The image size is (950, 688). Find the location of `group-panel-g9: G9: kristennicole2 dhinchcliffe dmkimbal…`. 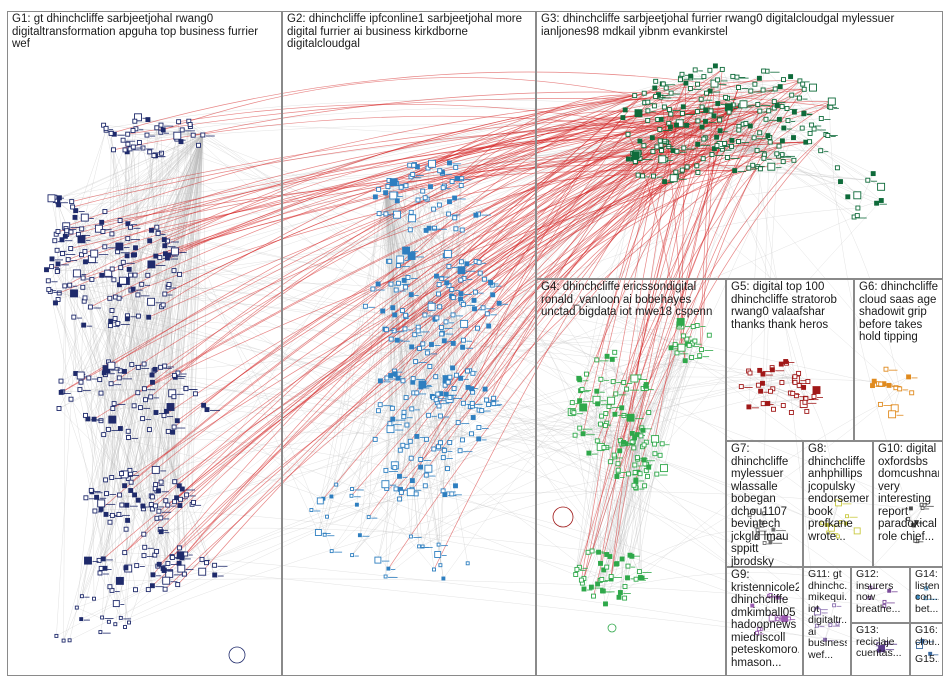

group-panel-g9: G9: kristennicole2 dhinchcliffe dmkimbal… is located at coordinates (764, 621).